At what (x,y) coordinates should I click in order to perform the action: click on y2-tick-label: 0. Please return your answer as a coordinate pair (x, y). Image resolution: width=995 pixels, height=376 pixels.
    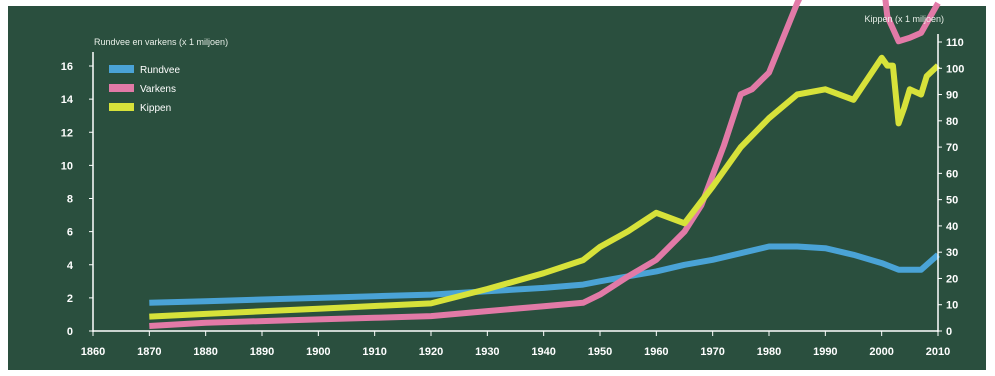
    Looking at the image, I should click on (949, 332).